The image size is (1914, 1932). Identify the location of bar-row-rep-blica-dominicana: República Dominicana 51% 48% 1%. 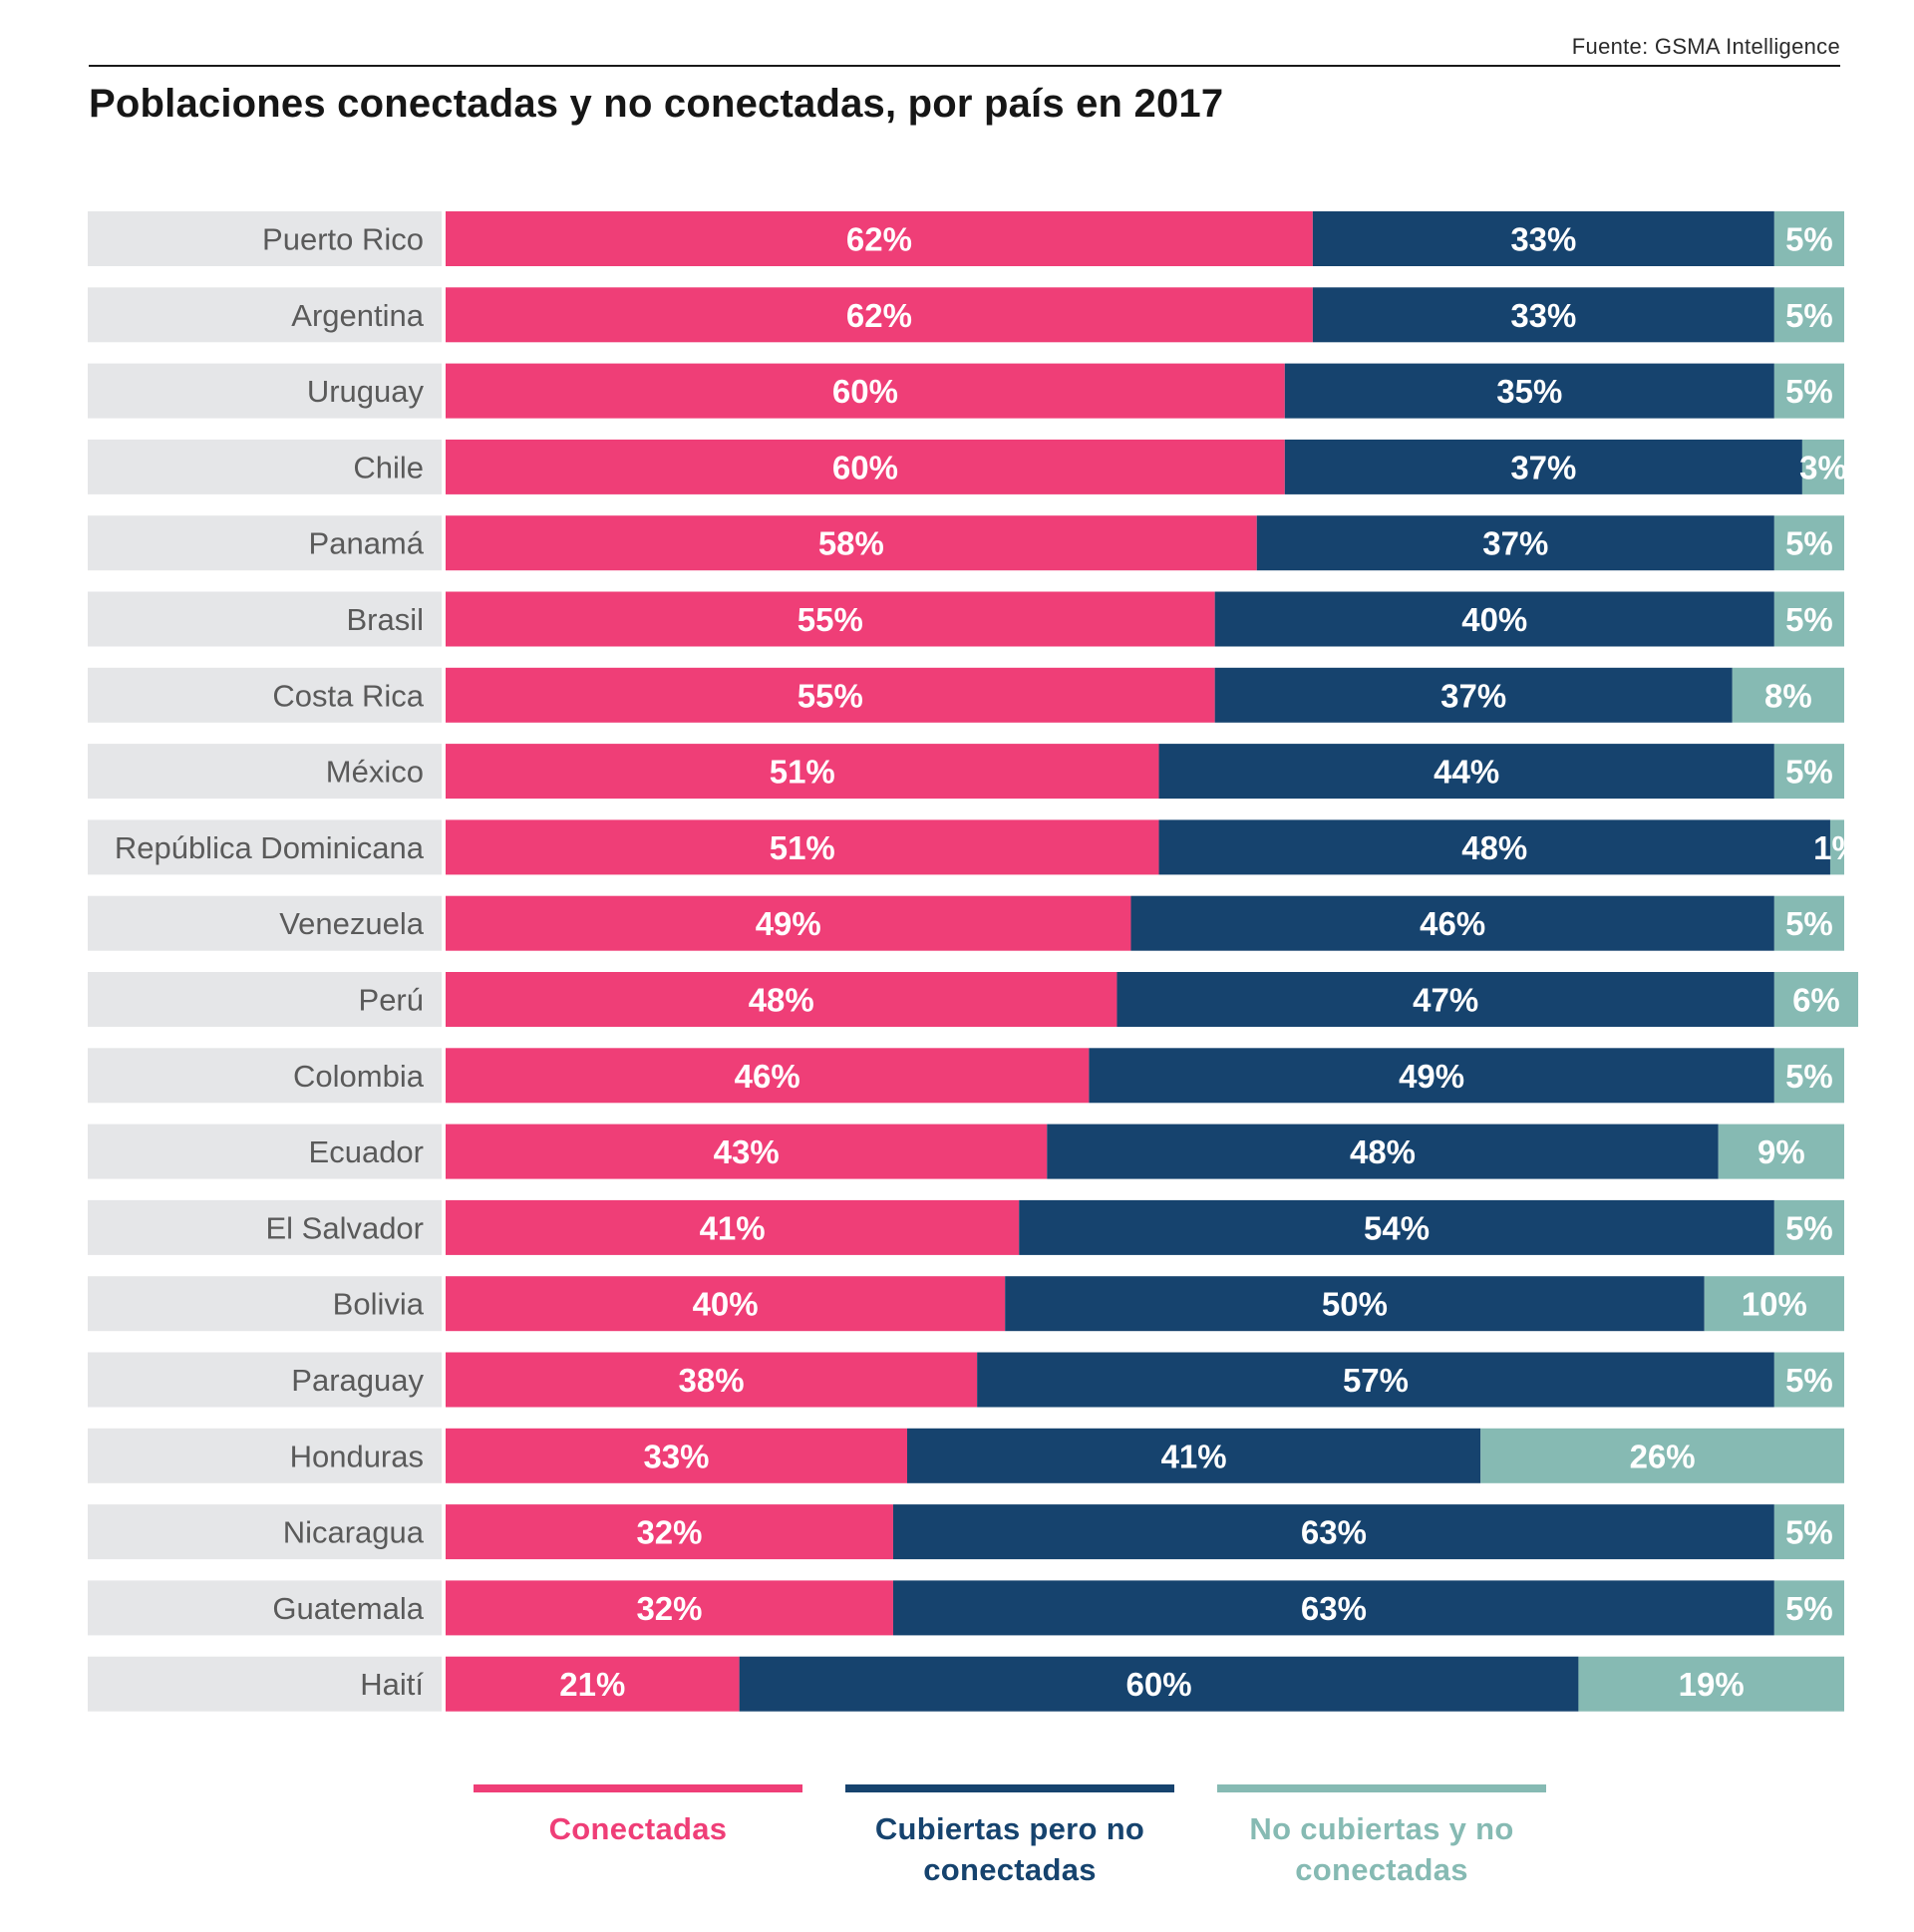
(974, 847).